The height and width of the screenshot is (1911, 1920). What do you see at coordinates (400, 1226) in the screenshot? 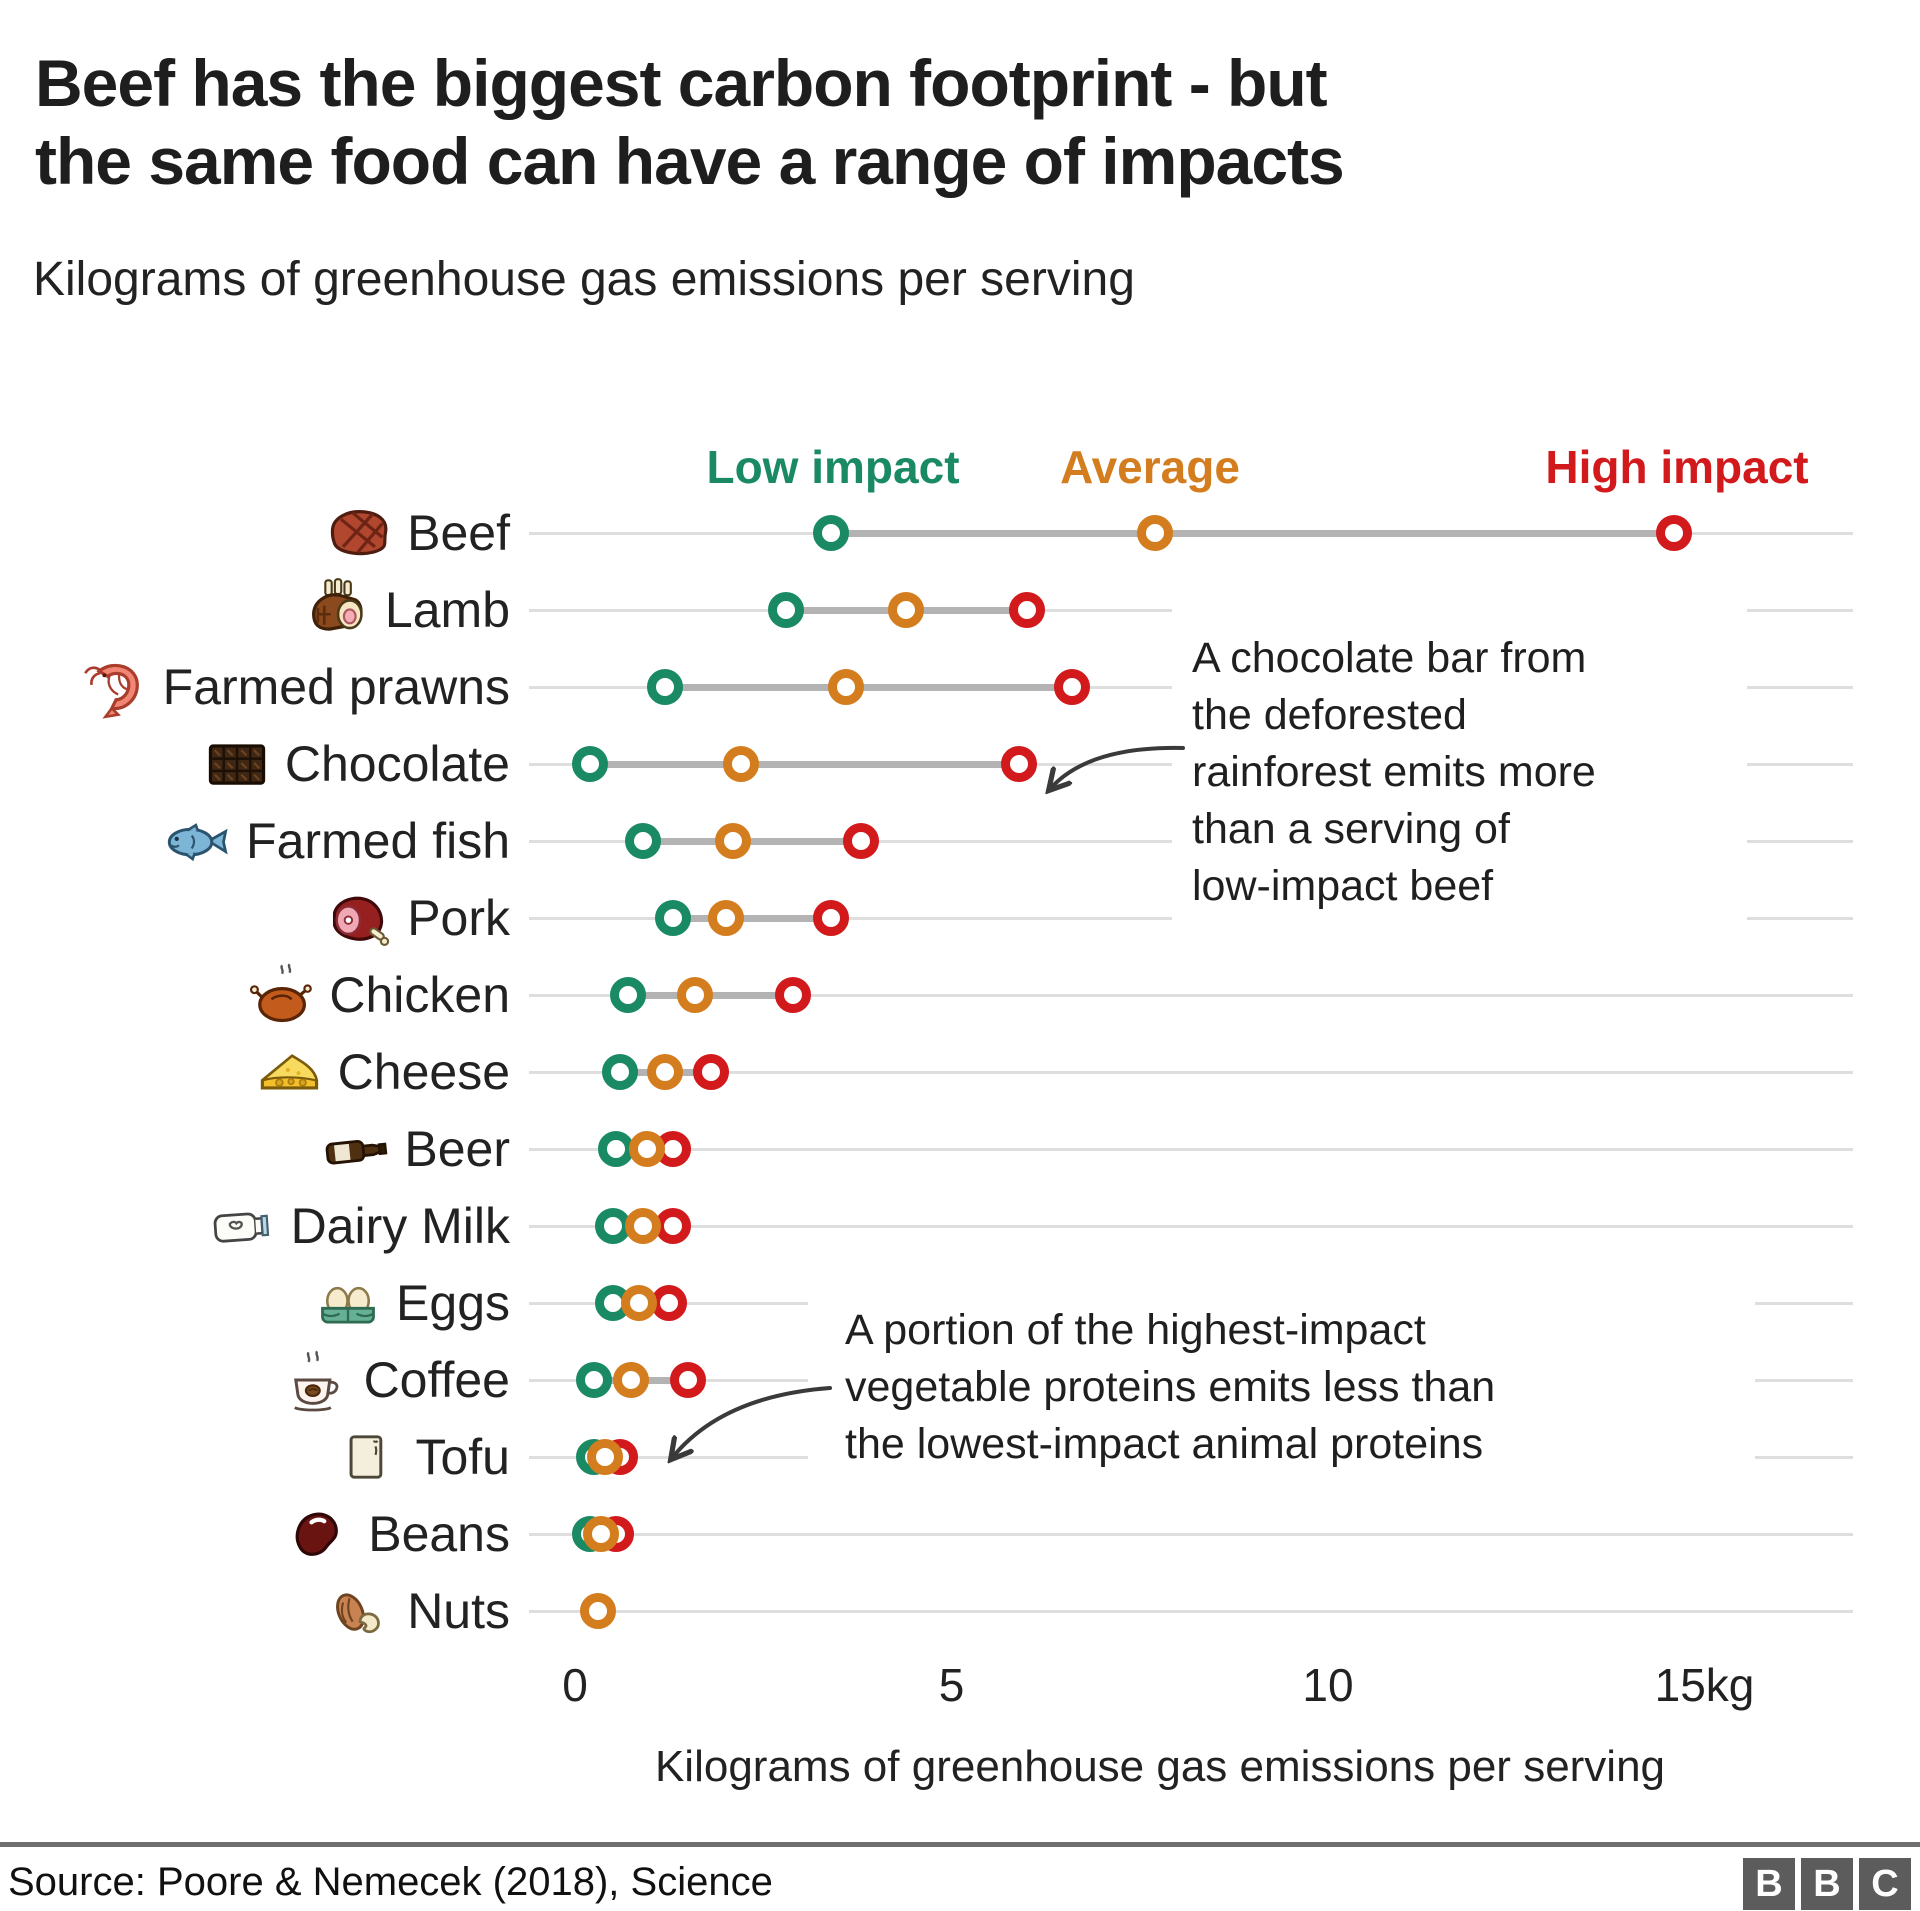
I see `row-label-text-dairy-milk: Dairy Milk` at bounding box center [400, 1226].